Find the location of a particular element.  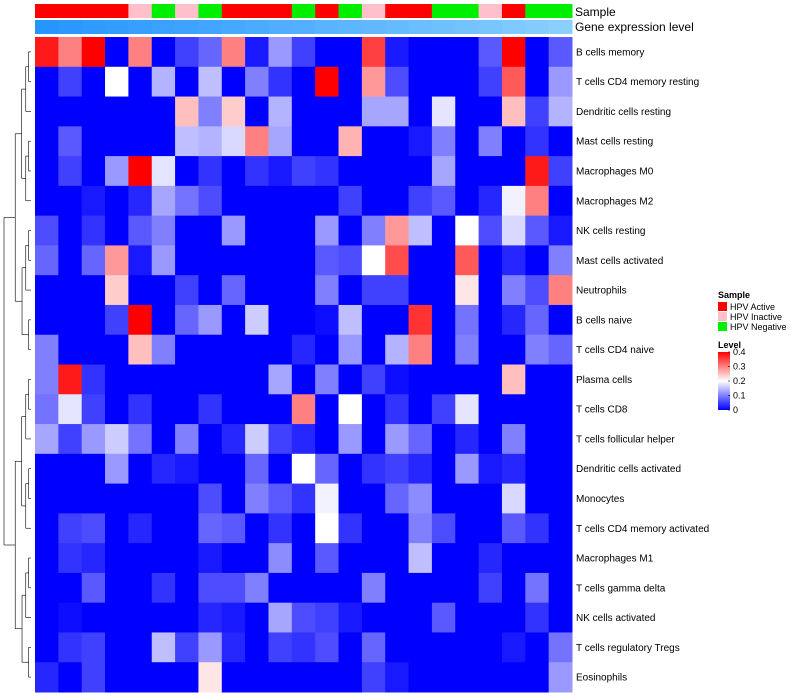

level-colorbar is located at coordinates (724, 381).